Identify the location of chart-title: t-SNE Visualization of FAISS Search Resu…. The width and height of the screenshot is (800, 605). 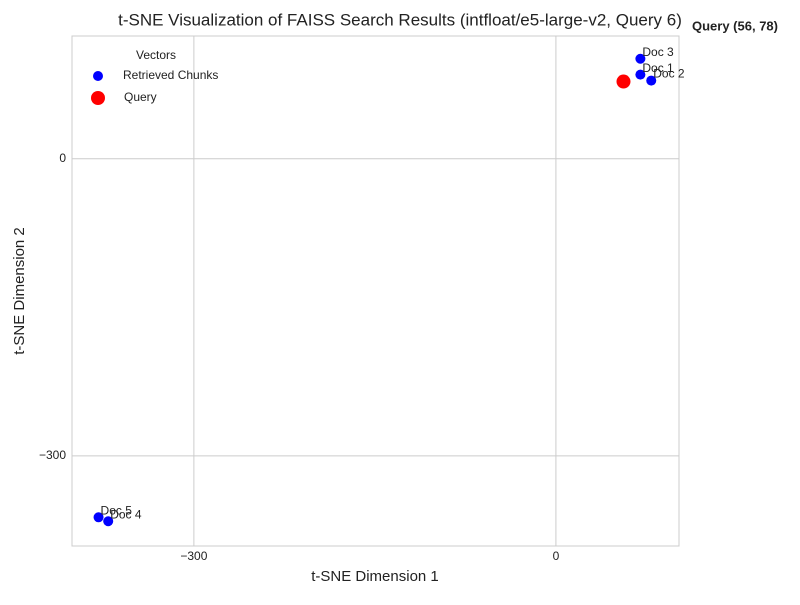
(400, 19).